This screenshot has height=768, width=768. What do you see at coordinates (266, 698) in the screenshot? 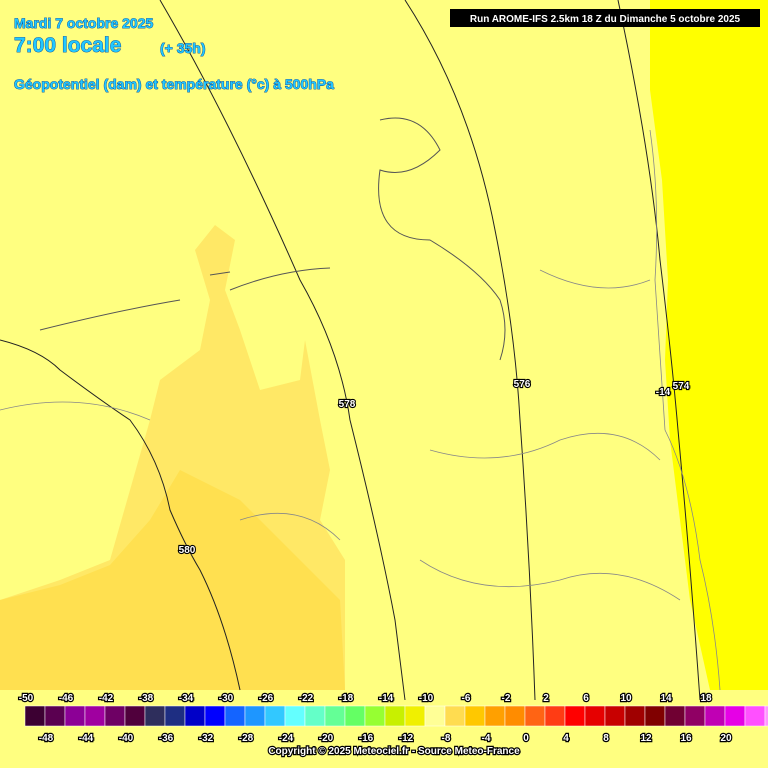
I see `colorbar-label: -26` at bounding box center [266, 698].